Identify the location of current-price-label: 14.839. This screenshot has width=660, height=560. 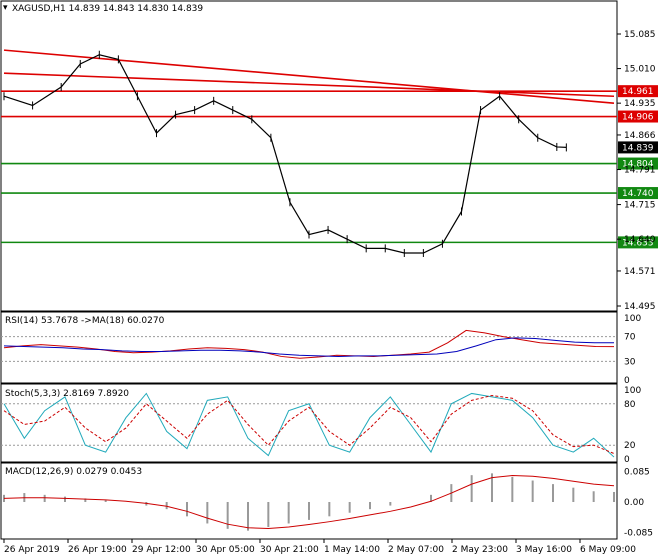
(638, 148).